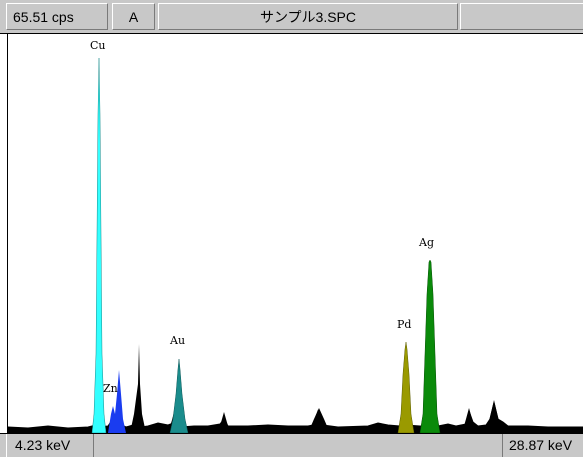 Image resolution: width=583 pixels, height=457 pixels. I want to click on label-pd: Pd, so click(404, 324).